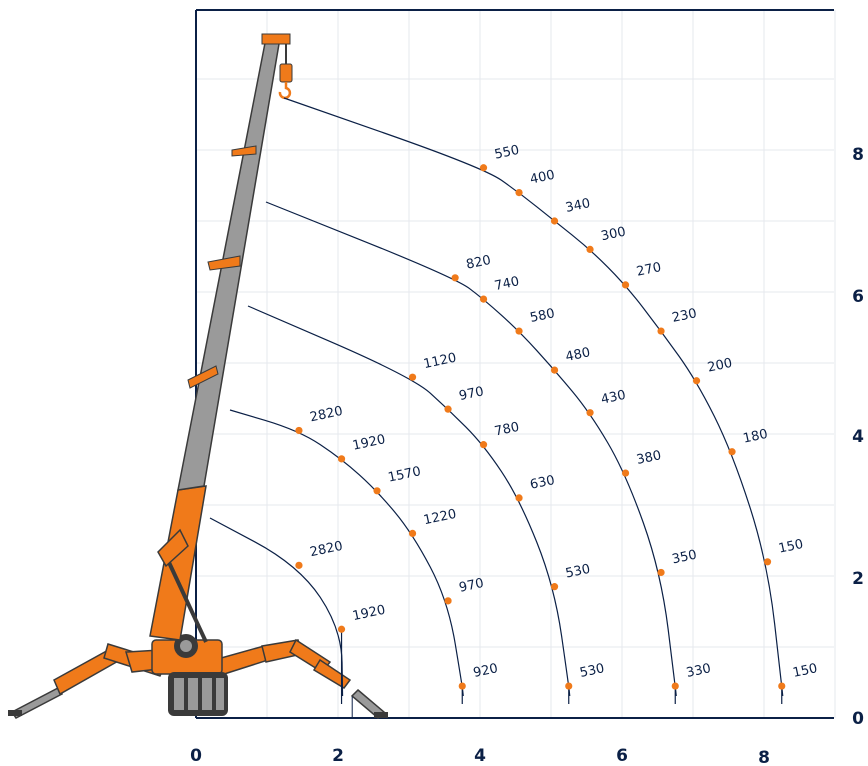  What do you see at coordinates (764, 757) in the screenshot?
I see `x-tick-label: 8` at bounding box center [764, 757].